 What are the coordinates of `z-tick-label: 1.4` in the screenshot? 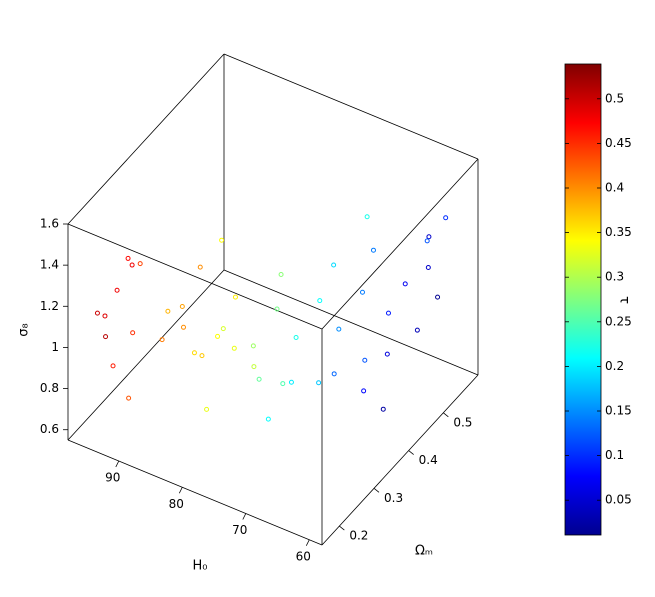 It's located at (49, 265).